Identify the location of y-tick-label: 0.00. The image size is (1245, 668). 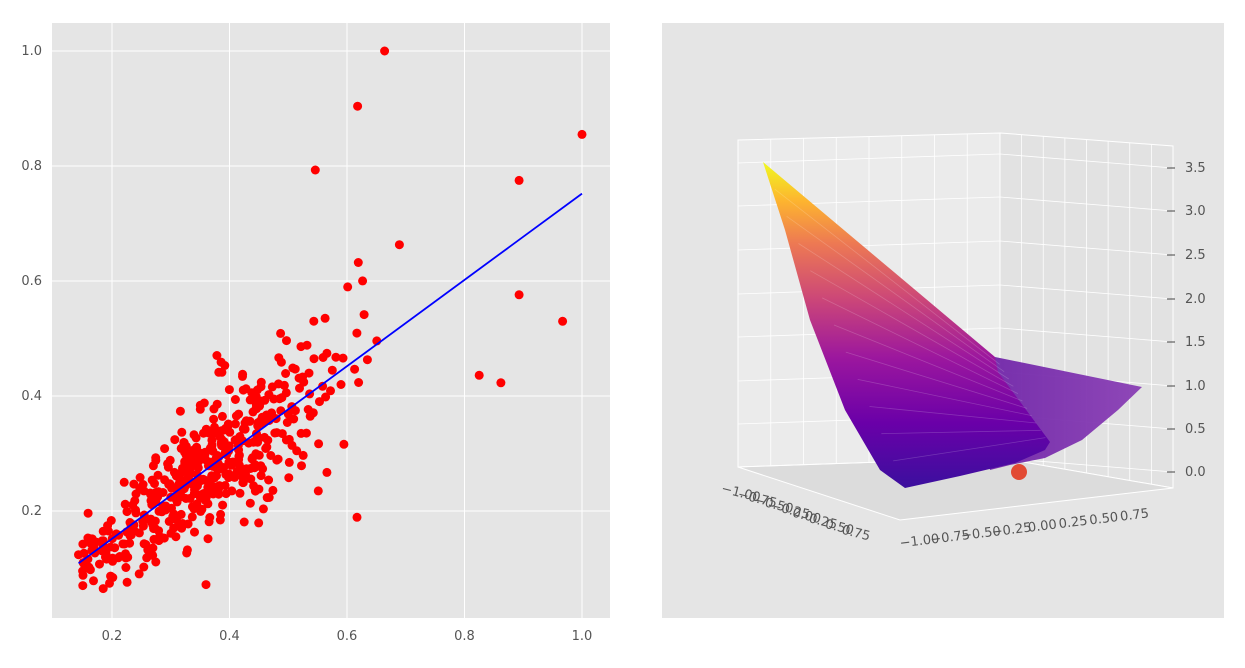
(1042, 526).